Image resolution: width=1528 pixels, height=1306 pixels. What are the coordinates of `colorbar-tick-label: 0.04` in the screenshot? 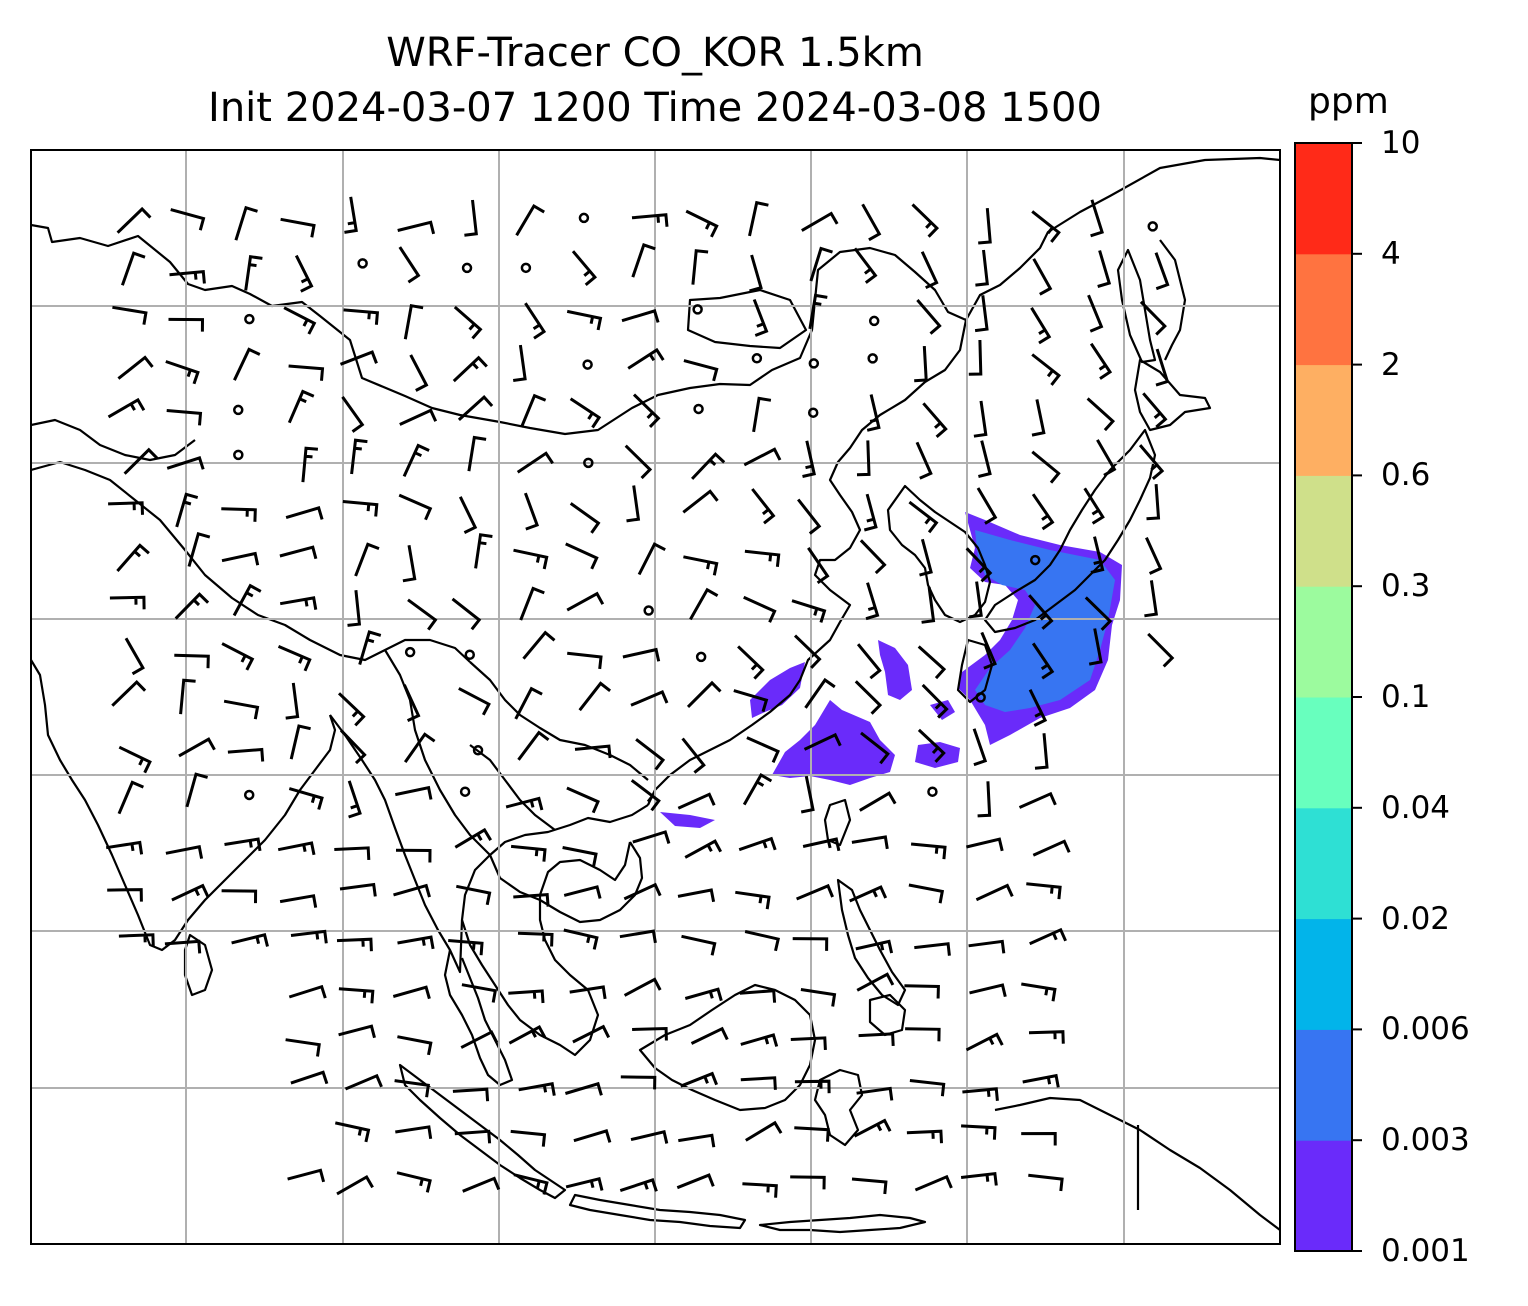 It's located at (1416, 807).